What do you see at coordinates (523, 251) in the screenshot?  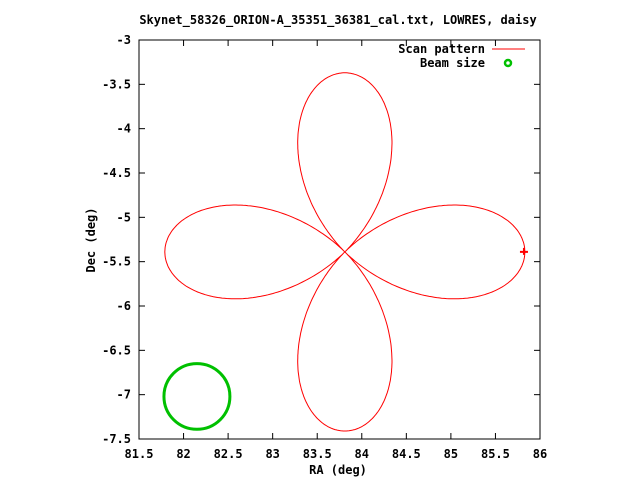 I see `scan-start-marker` at bounding box center [523, 251].